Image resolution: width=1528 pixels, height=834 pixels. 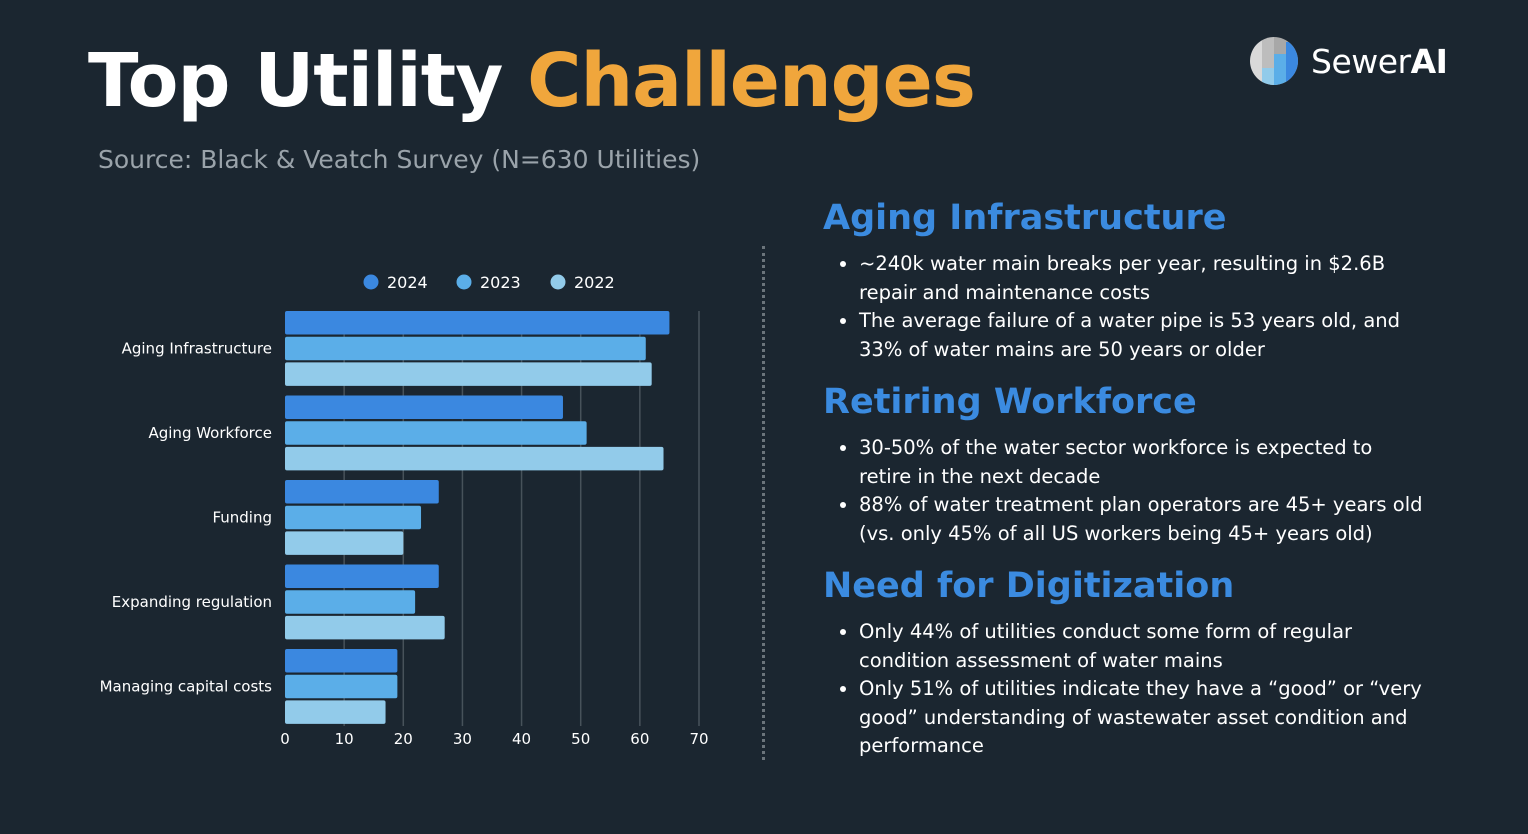 I want to click on legend-label: 2024, so click(x=407, y=282).